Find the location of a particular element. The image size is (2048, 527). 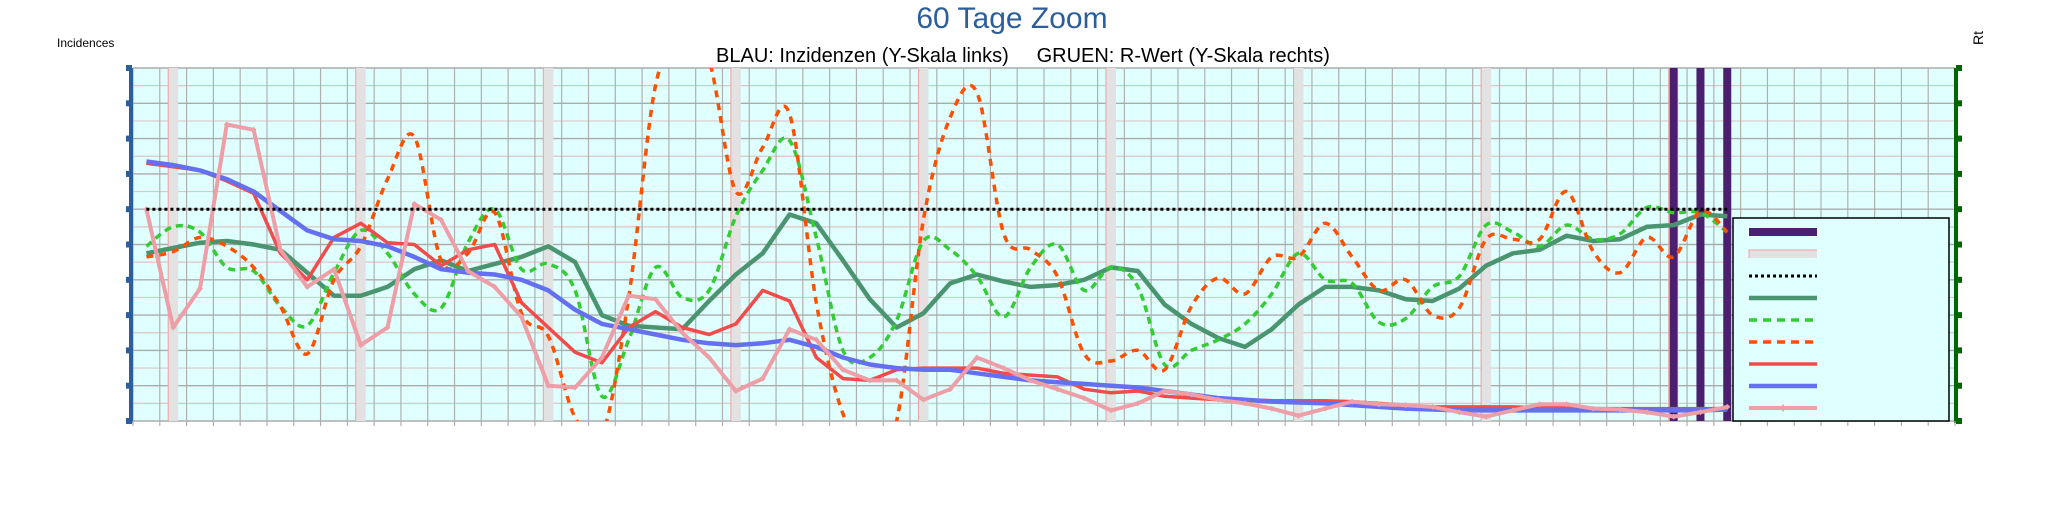

legend-swatch-not-yet-stable is located at coordinates (1783, 232).